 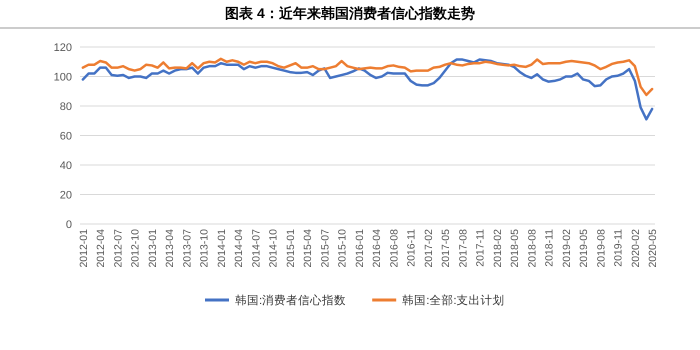 I want to click on x-tick-label: 2017-08, so click(x=463, y=248).